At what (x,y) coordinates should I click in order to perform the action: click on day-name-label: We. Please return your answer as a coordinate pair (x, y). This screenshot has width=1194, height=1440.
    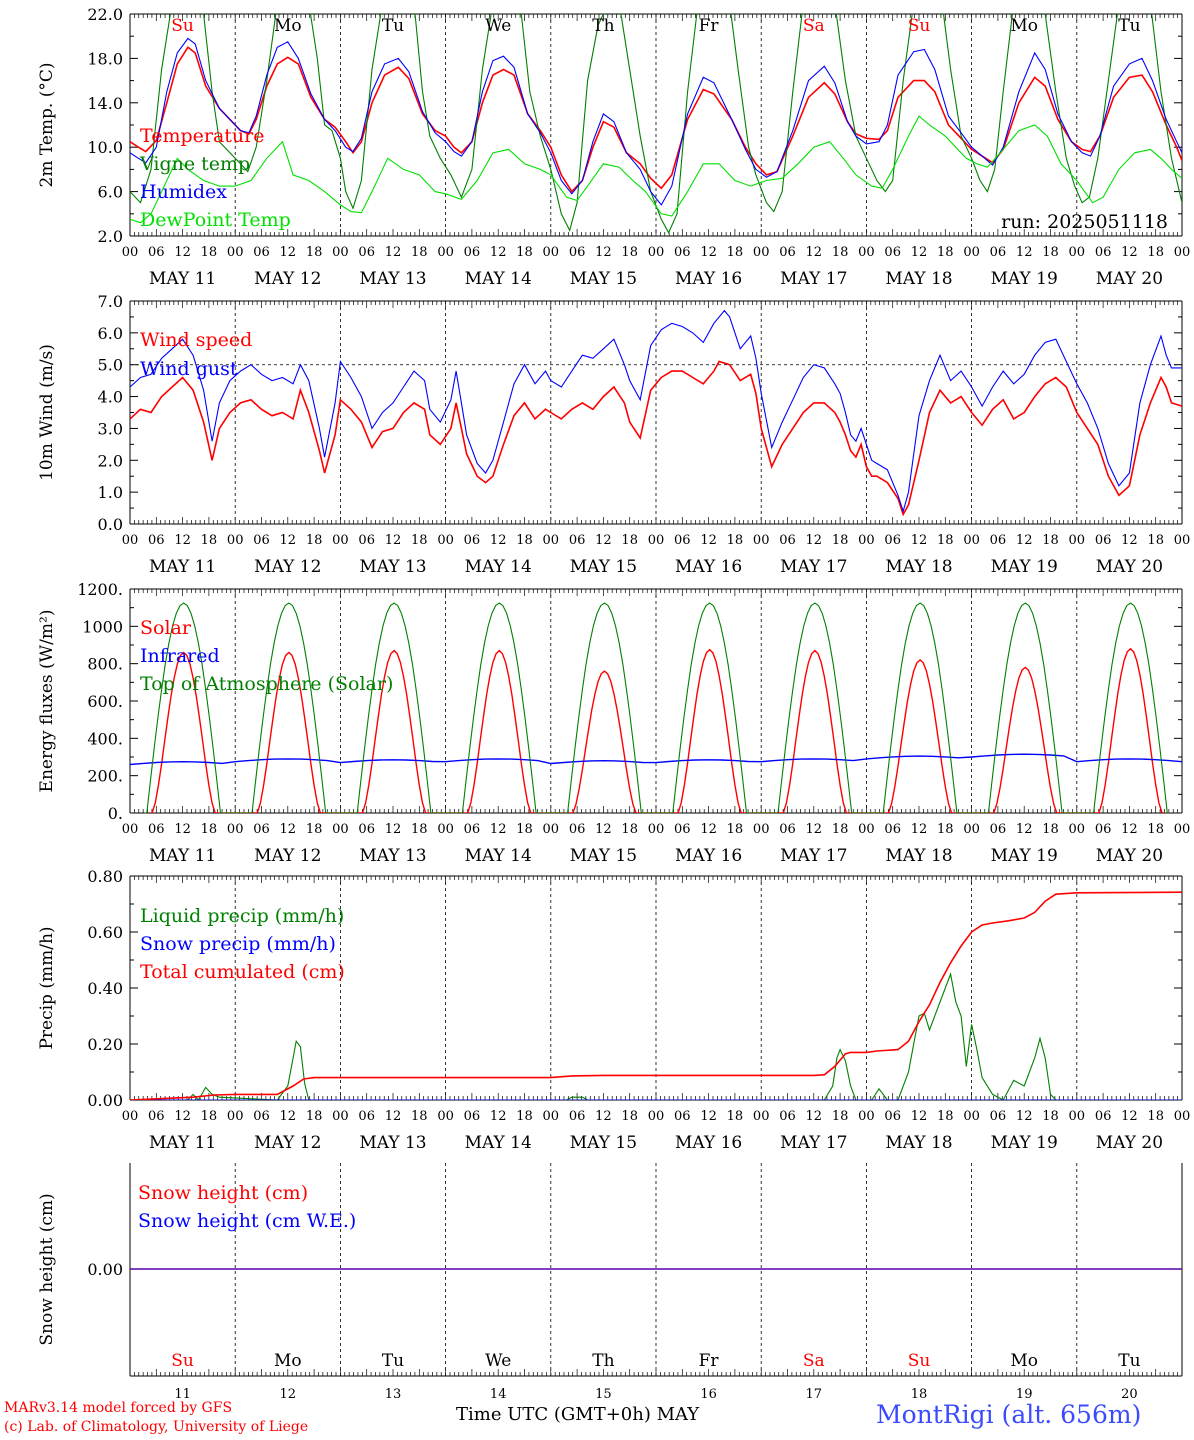
    Looking at the image, I should click on (498, 26).